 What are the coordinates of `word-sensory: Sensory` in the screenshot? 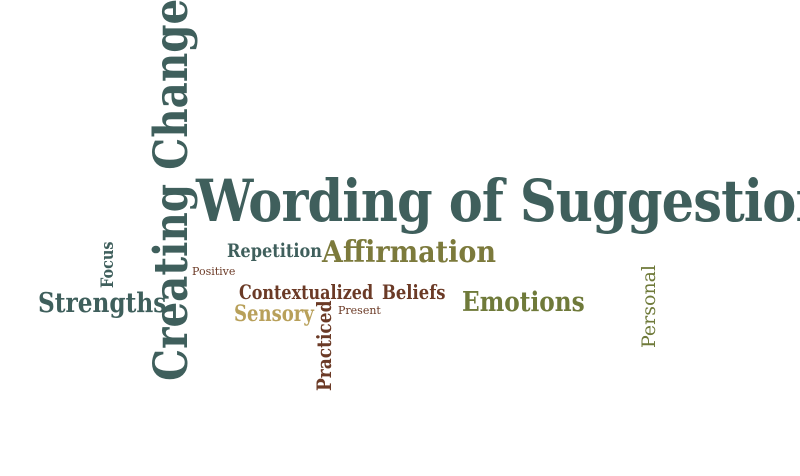 It's located at (274, 314).